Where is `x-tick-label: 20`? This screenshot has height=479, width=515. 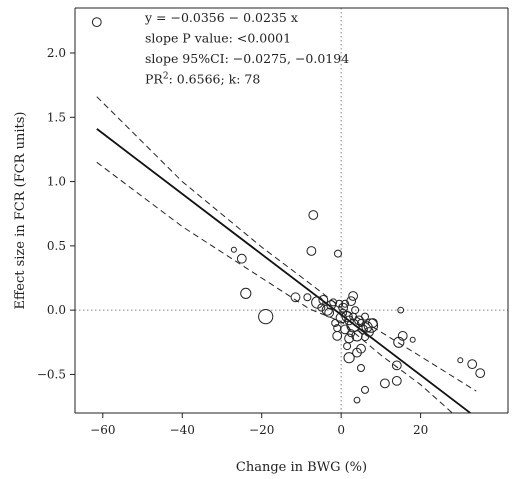 x-tick-label: 20 is located at coordinates (420, 430).